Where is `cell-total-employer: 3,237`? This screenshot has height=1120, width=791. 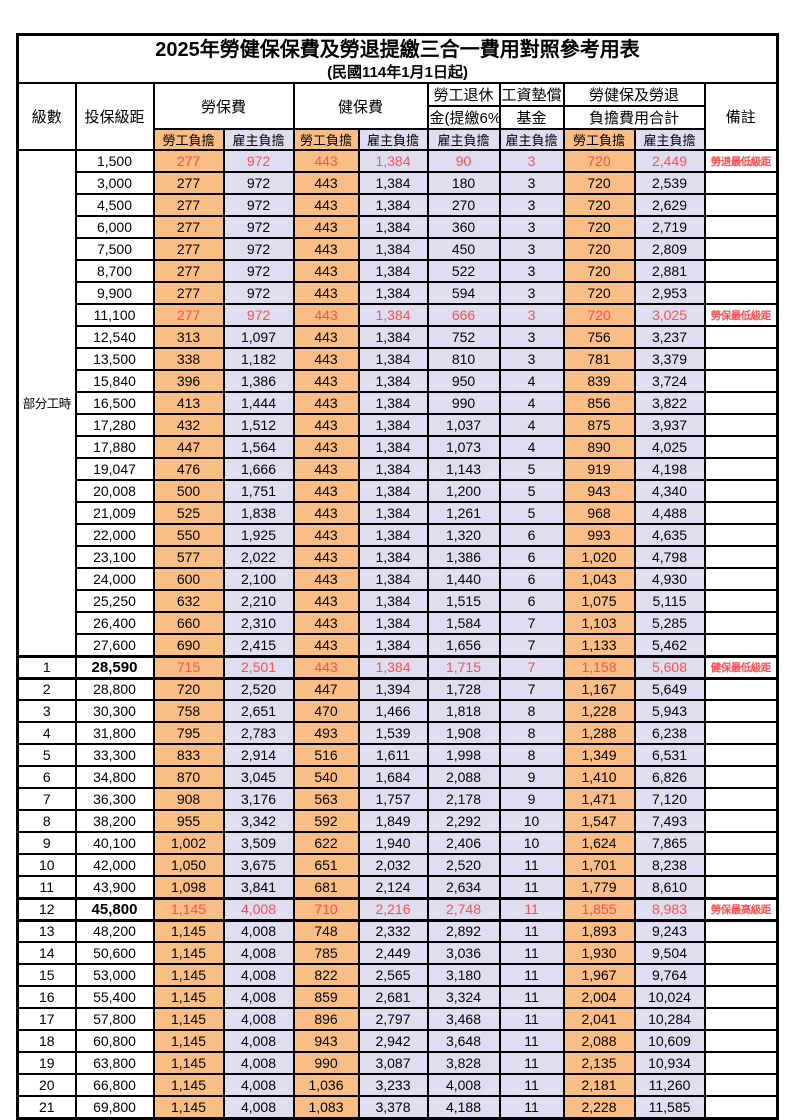
cell-total-employer: 3,237 is located at coordinates (669, 337).